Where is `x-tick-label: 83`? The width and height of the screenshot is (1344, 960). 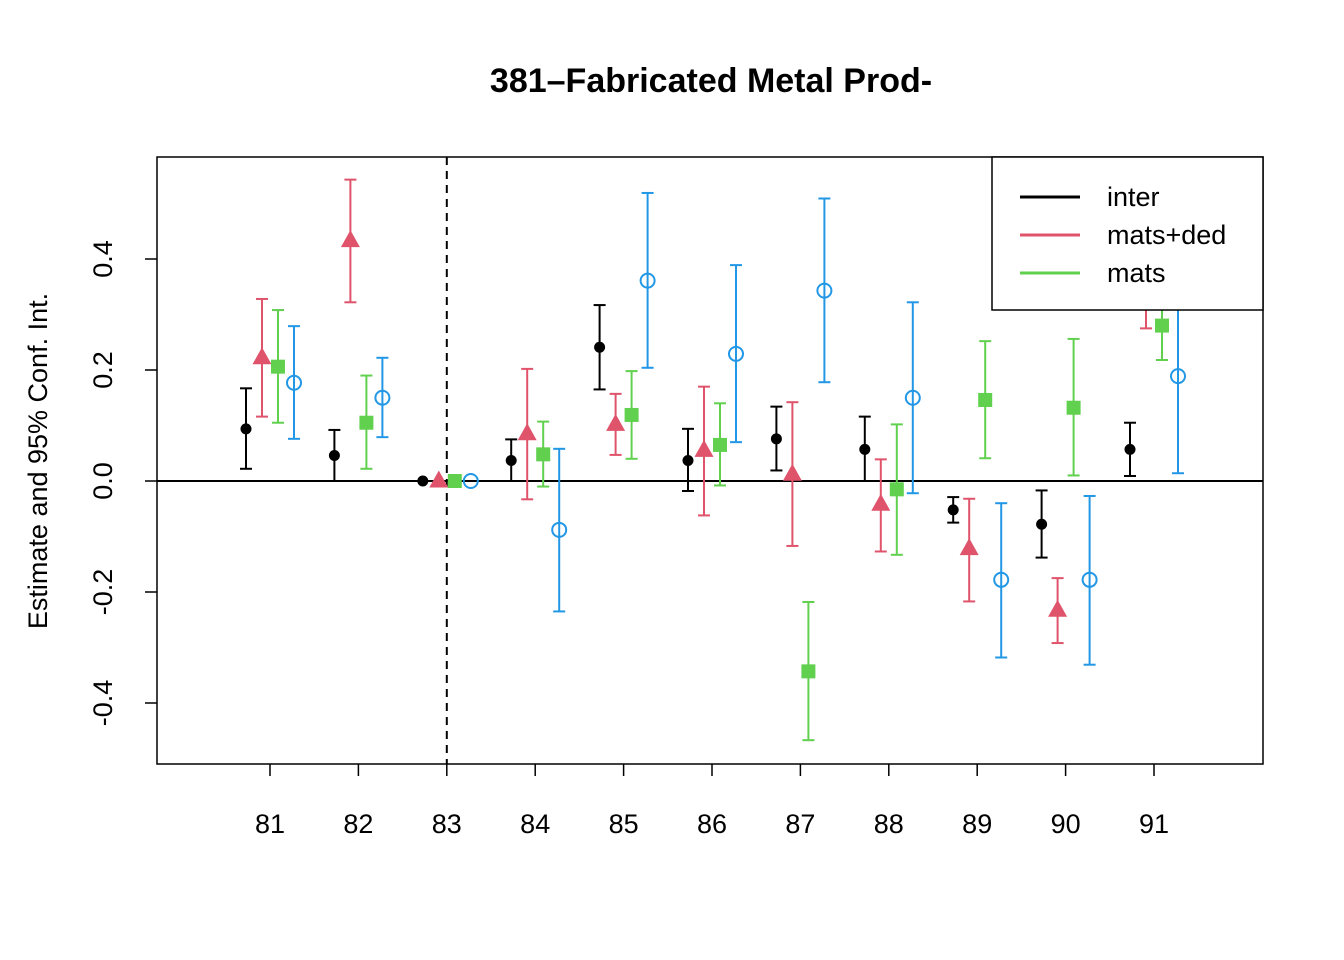 x-tick-label: 83 is located at coordinates (447, 824).